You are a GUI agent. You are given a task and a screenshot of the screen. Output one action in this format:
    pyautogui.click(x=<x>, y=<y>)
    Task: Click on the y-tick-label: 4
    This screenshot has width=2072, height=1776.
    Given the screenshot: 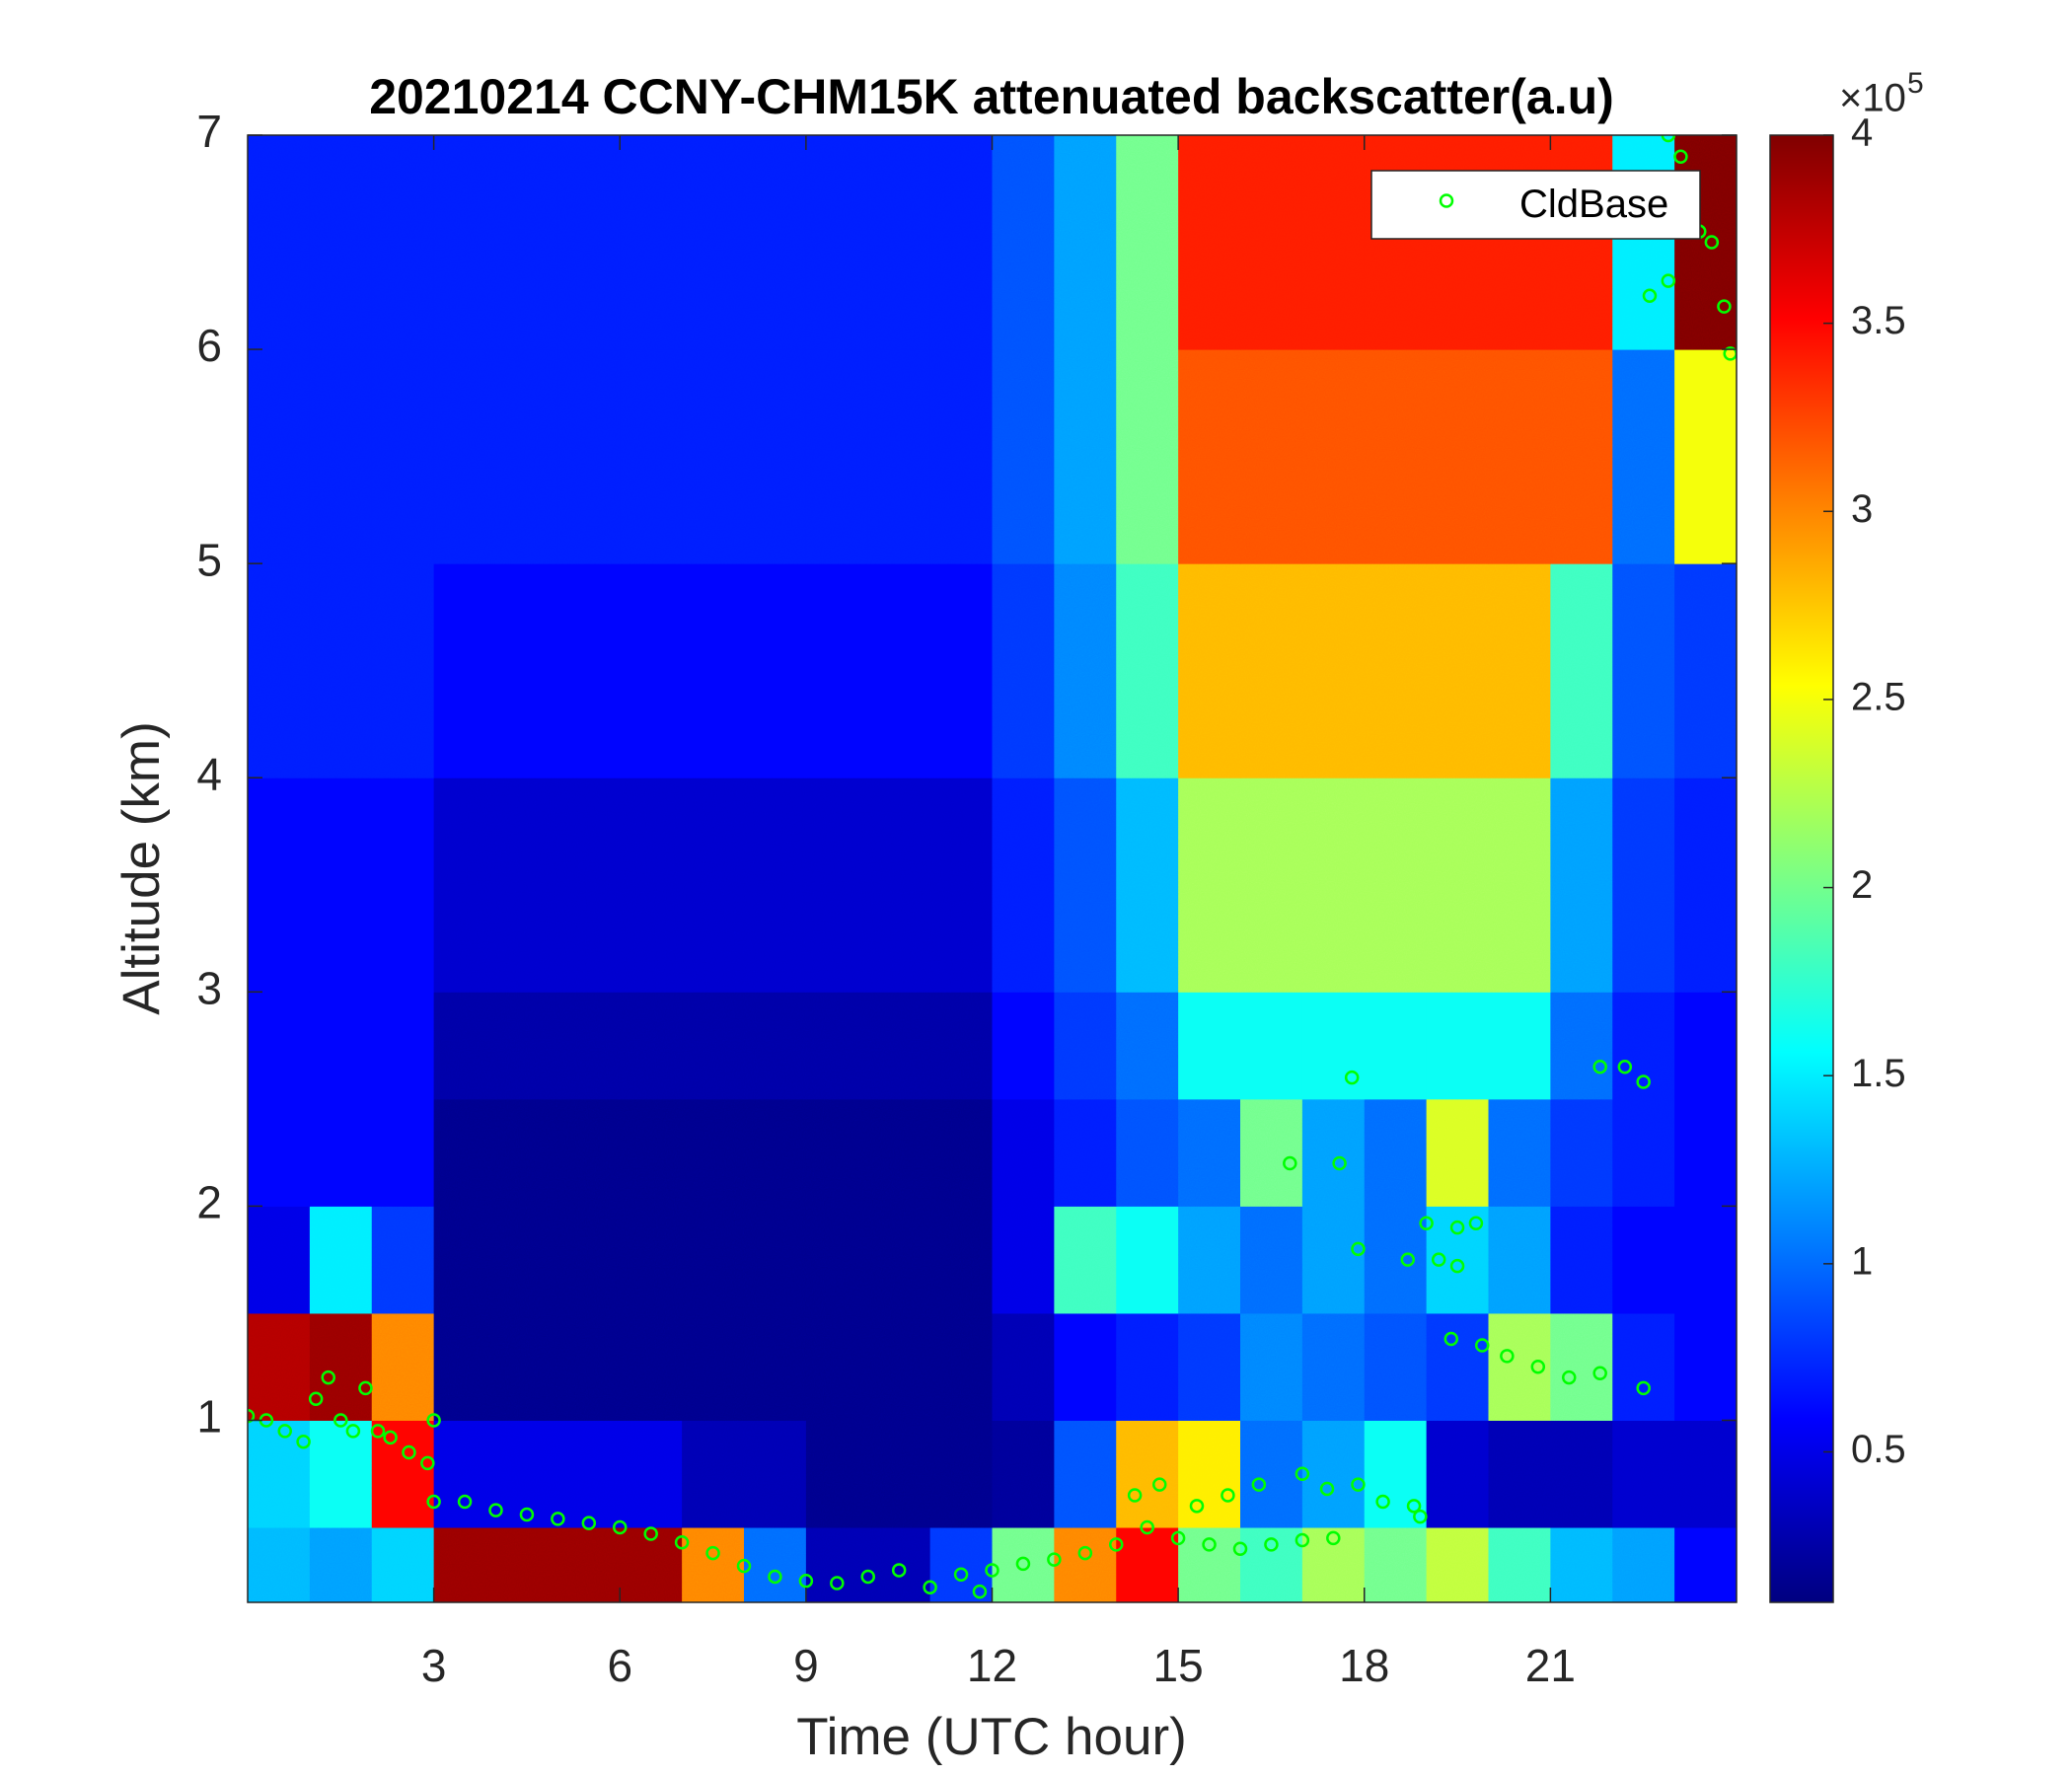 What is the action you would take?
    pyautogui.click(x=209, y=774)
    